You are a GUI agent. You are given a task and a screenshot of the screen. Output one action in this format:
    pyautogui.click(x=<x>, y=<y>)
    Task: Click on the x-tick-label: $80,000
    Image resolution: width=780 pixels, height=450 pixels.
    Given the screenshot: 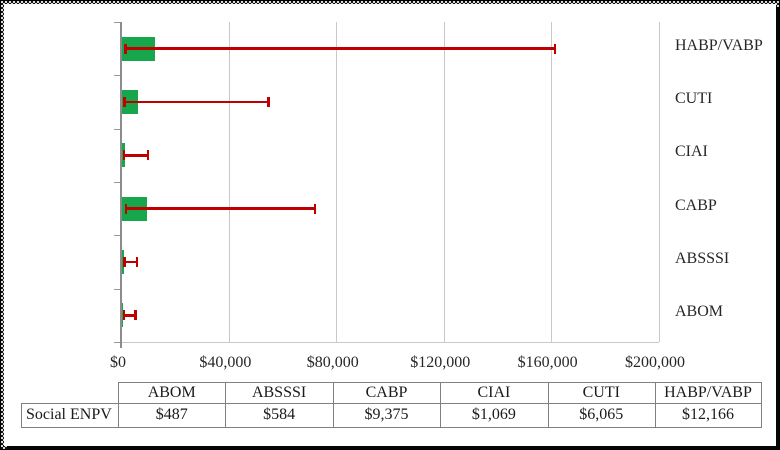 What is the action you would take?
    pyautogui.click(x=332, y=362)
    